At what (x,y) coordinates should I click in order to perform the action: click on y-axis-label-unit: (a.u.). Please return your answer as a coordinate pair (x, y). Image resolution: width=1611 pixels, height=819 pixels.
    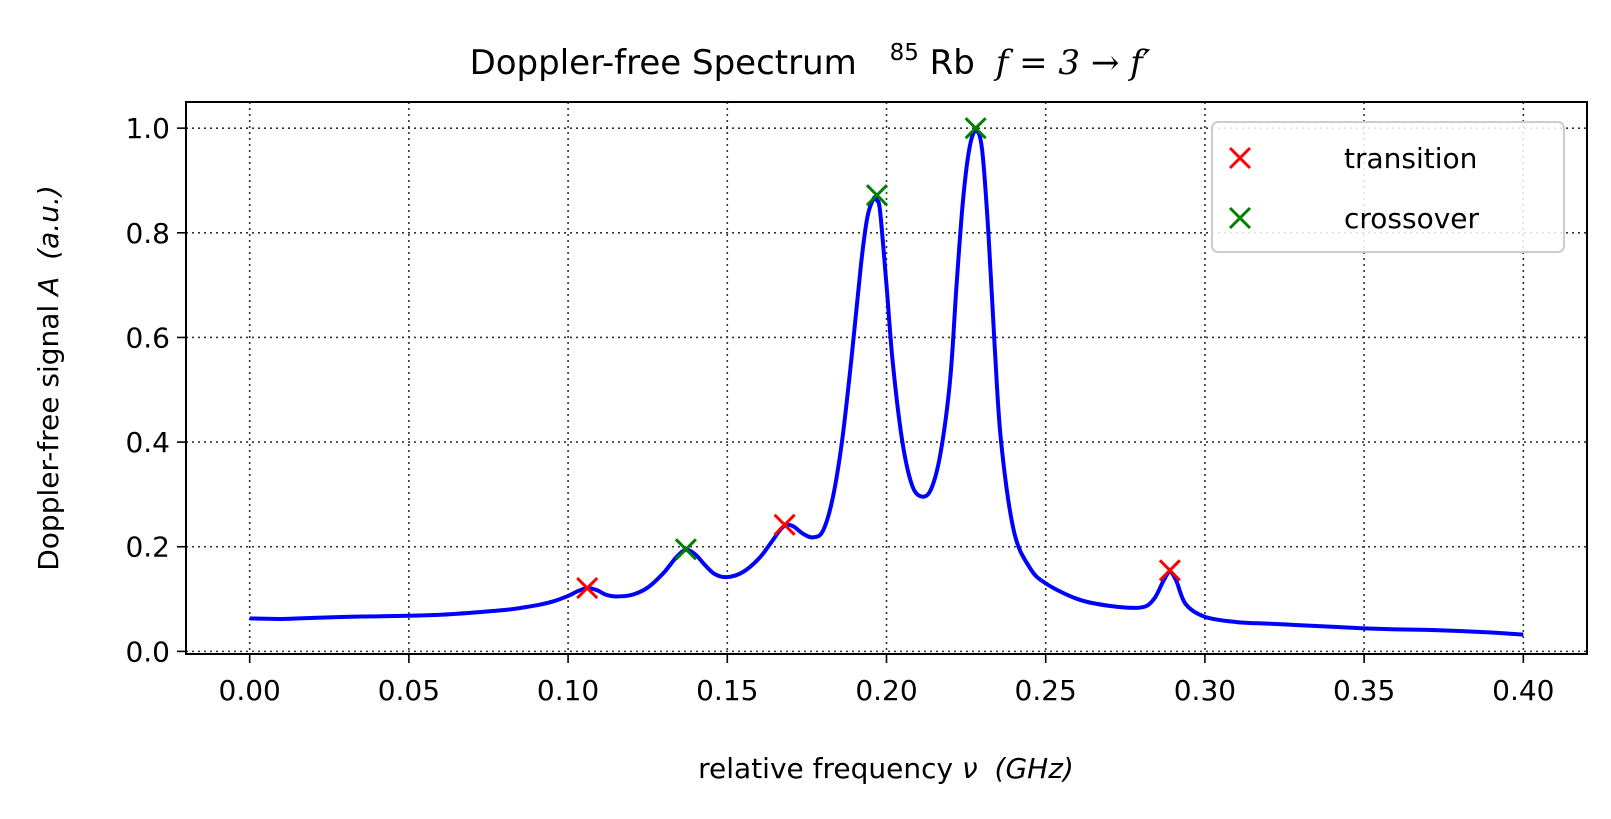
    Looking at the image, I should click on (48, 222).